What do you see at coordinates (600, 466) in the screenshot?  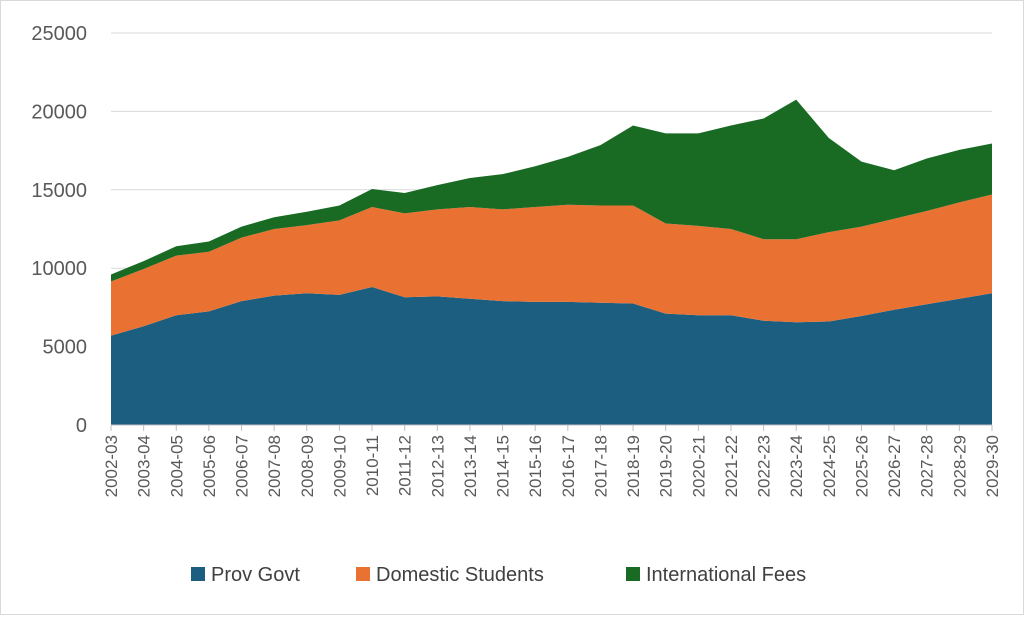 I see `x-tick-label: 2017-18` at bounding box center [600, 466].